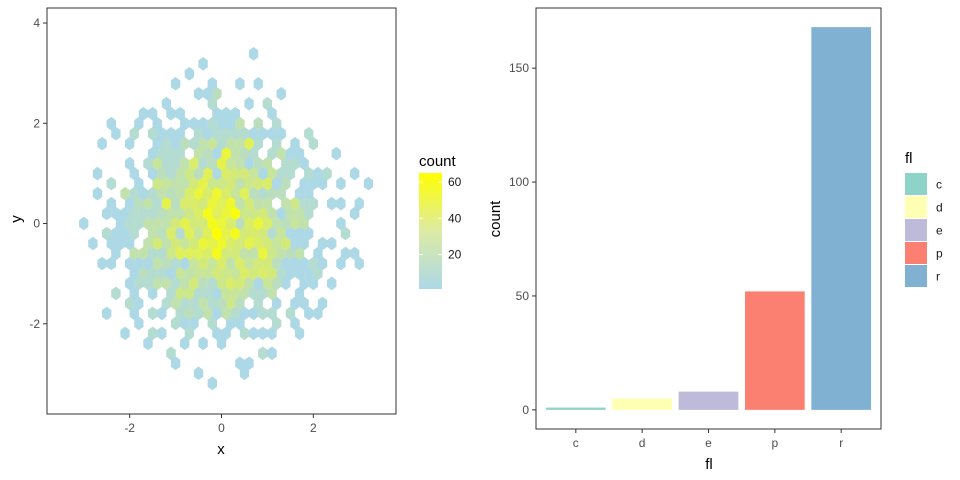 The height and width of the screenshot is (480, 960). Describe the element at coordinates (774, 350) in the screenshot. I see `bar-p` at that location.